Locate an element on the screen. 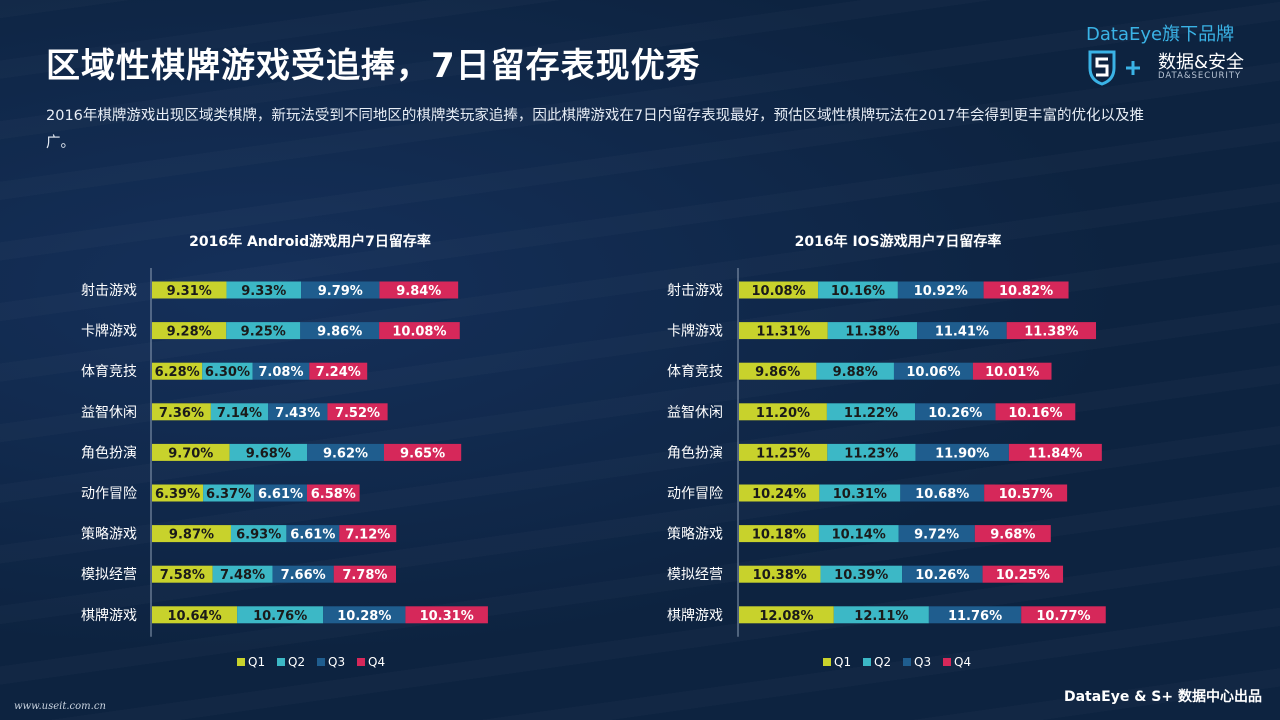 The height and width of the screenshot is (720, 1280). bar-value-label: 7.12% is located at coordinates (367, 535).